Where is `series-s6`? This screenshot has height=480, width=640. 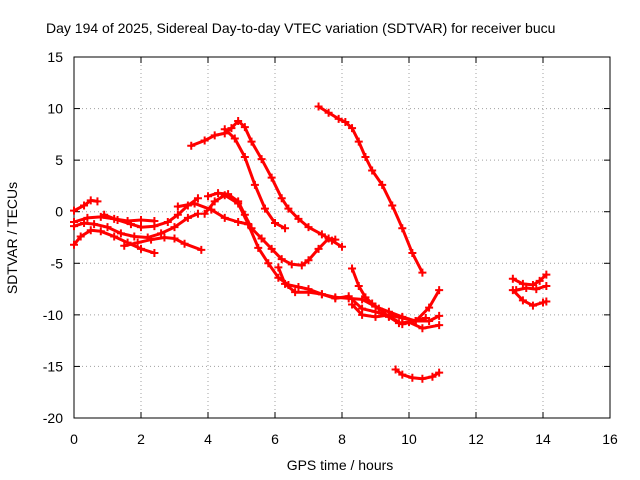 series-s6 is located at coordinates (163, 243).